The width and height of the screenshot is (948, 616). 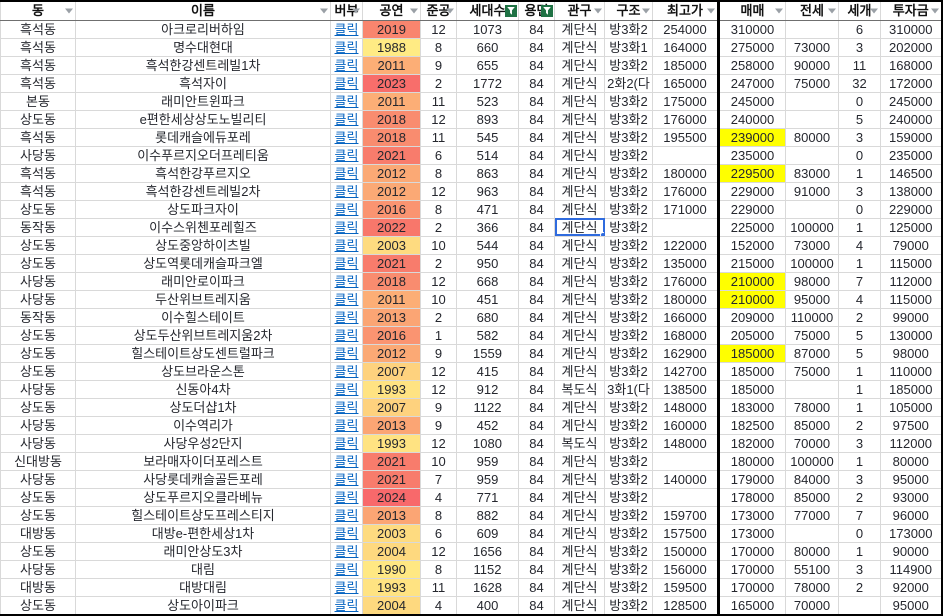 I want to click on cell-name: 상도푸르지오클라베뉴, so click(x=203, y=497).